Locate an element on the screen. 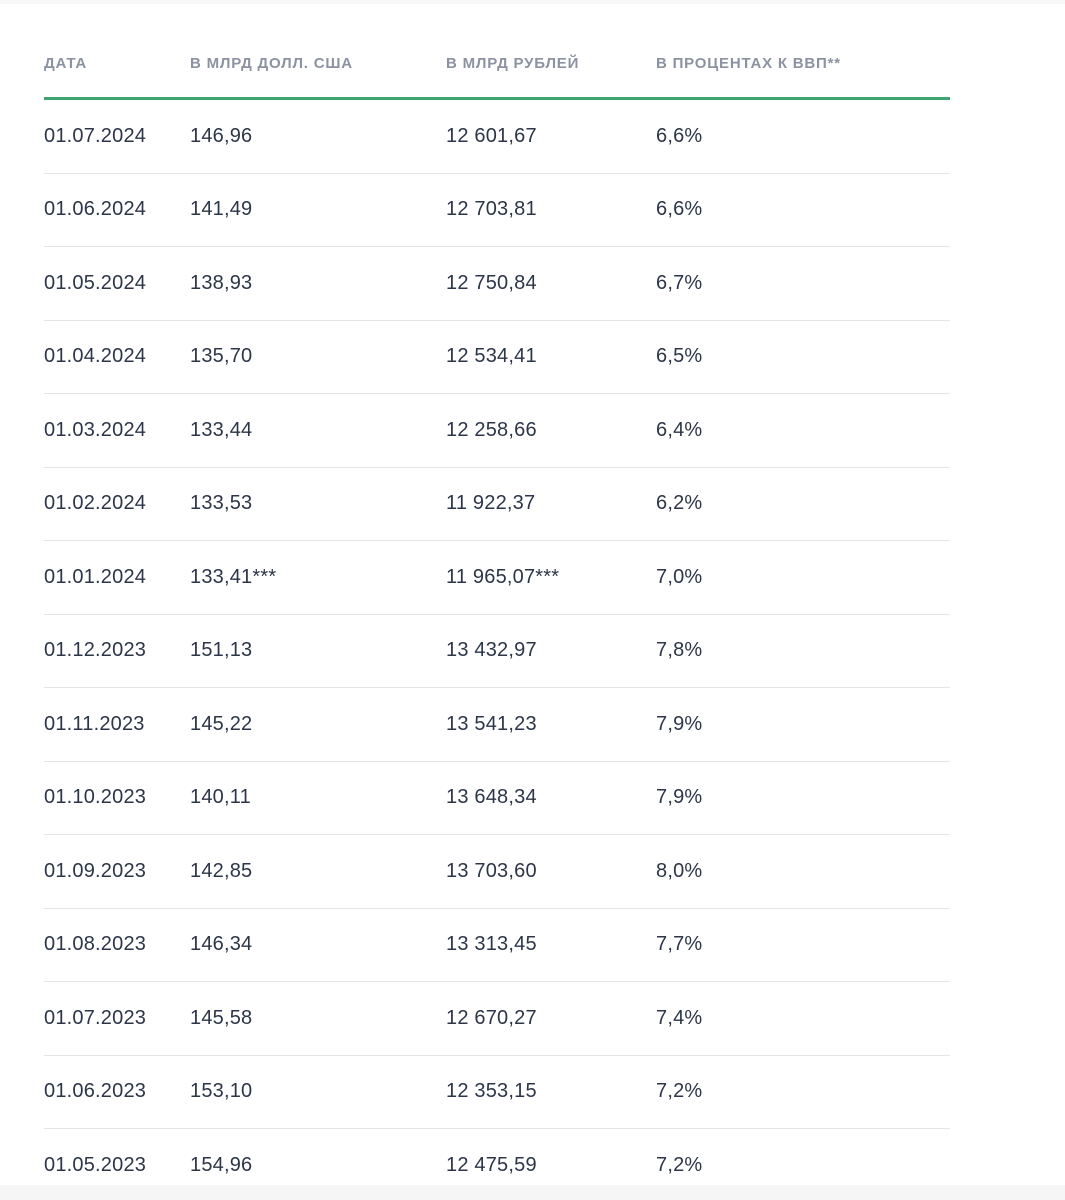 This screenshot has width=1065, height=1200. cell-rub-billions: 13 313,45 is located at coordinates (491, 944).